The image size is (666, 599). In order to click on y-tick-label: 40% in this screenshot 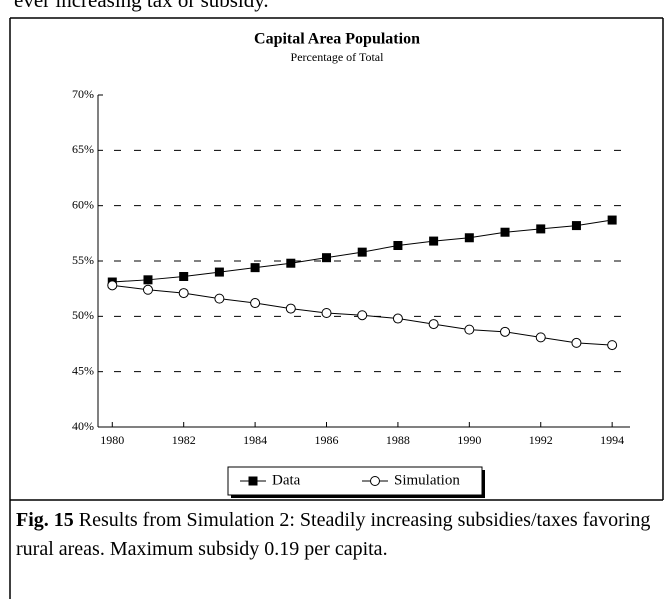, I will do `click(83, 426)`.